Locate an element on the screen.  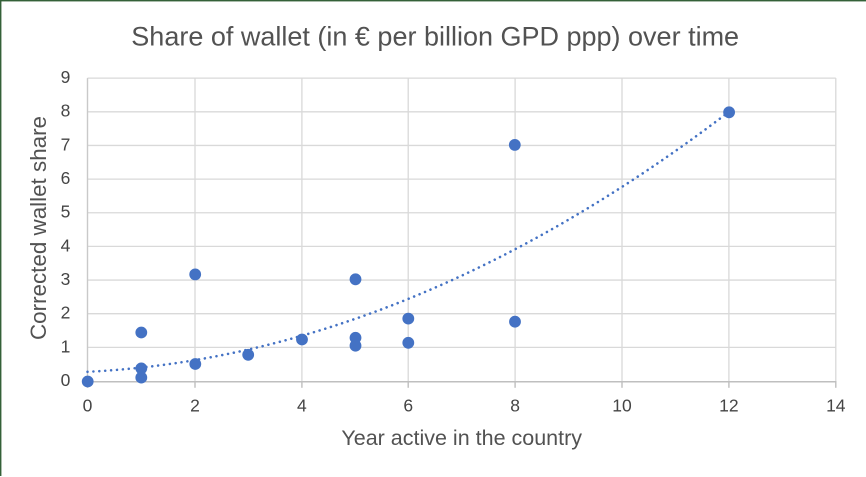
svg-text: 3 is located at coordinates (66, 279).